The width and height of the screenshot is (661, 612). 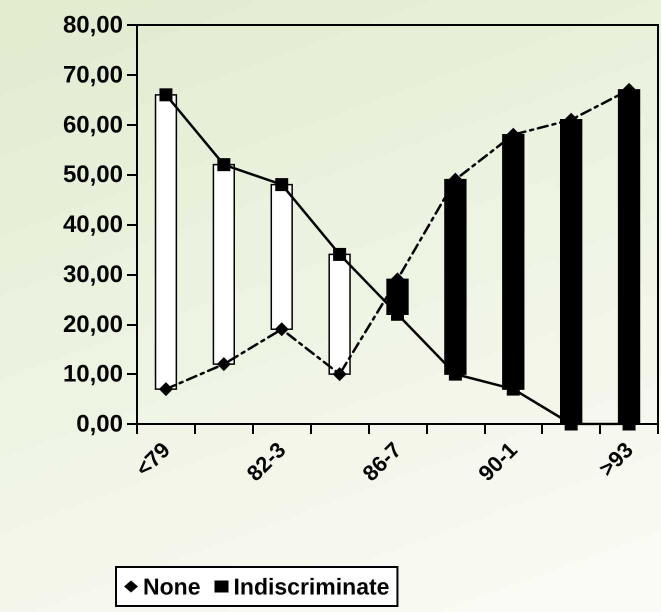 I want to click on x-tick-label: >93, so click(x=616, y=459).